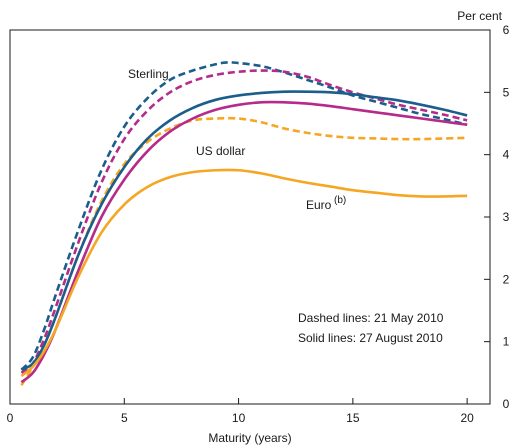 This screenshot has height=448, width=517. Describe the element at coordinates (10, 418) in the screenshot. I see `x-tick-label: 0` at that location.